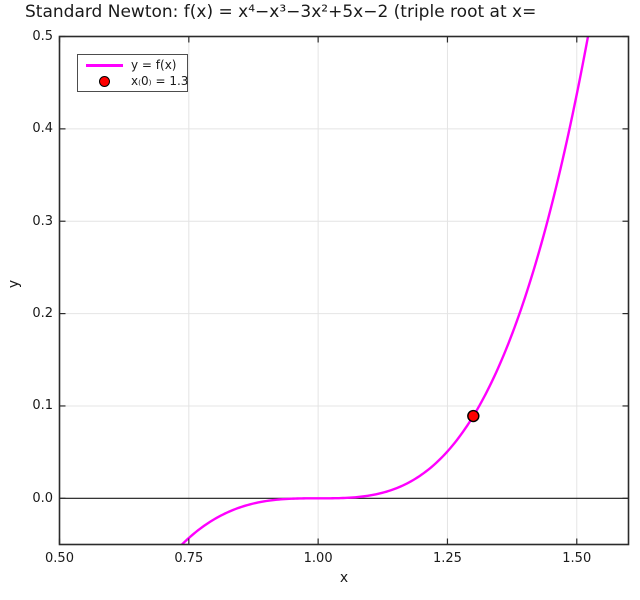 This screenshot has height=600, width=640. I want to click on x-tick-label: 1.50, so click(577, 558).